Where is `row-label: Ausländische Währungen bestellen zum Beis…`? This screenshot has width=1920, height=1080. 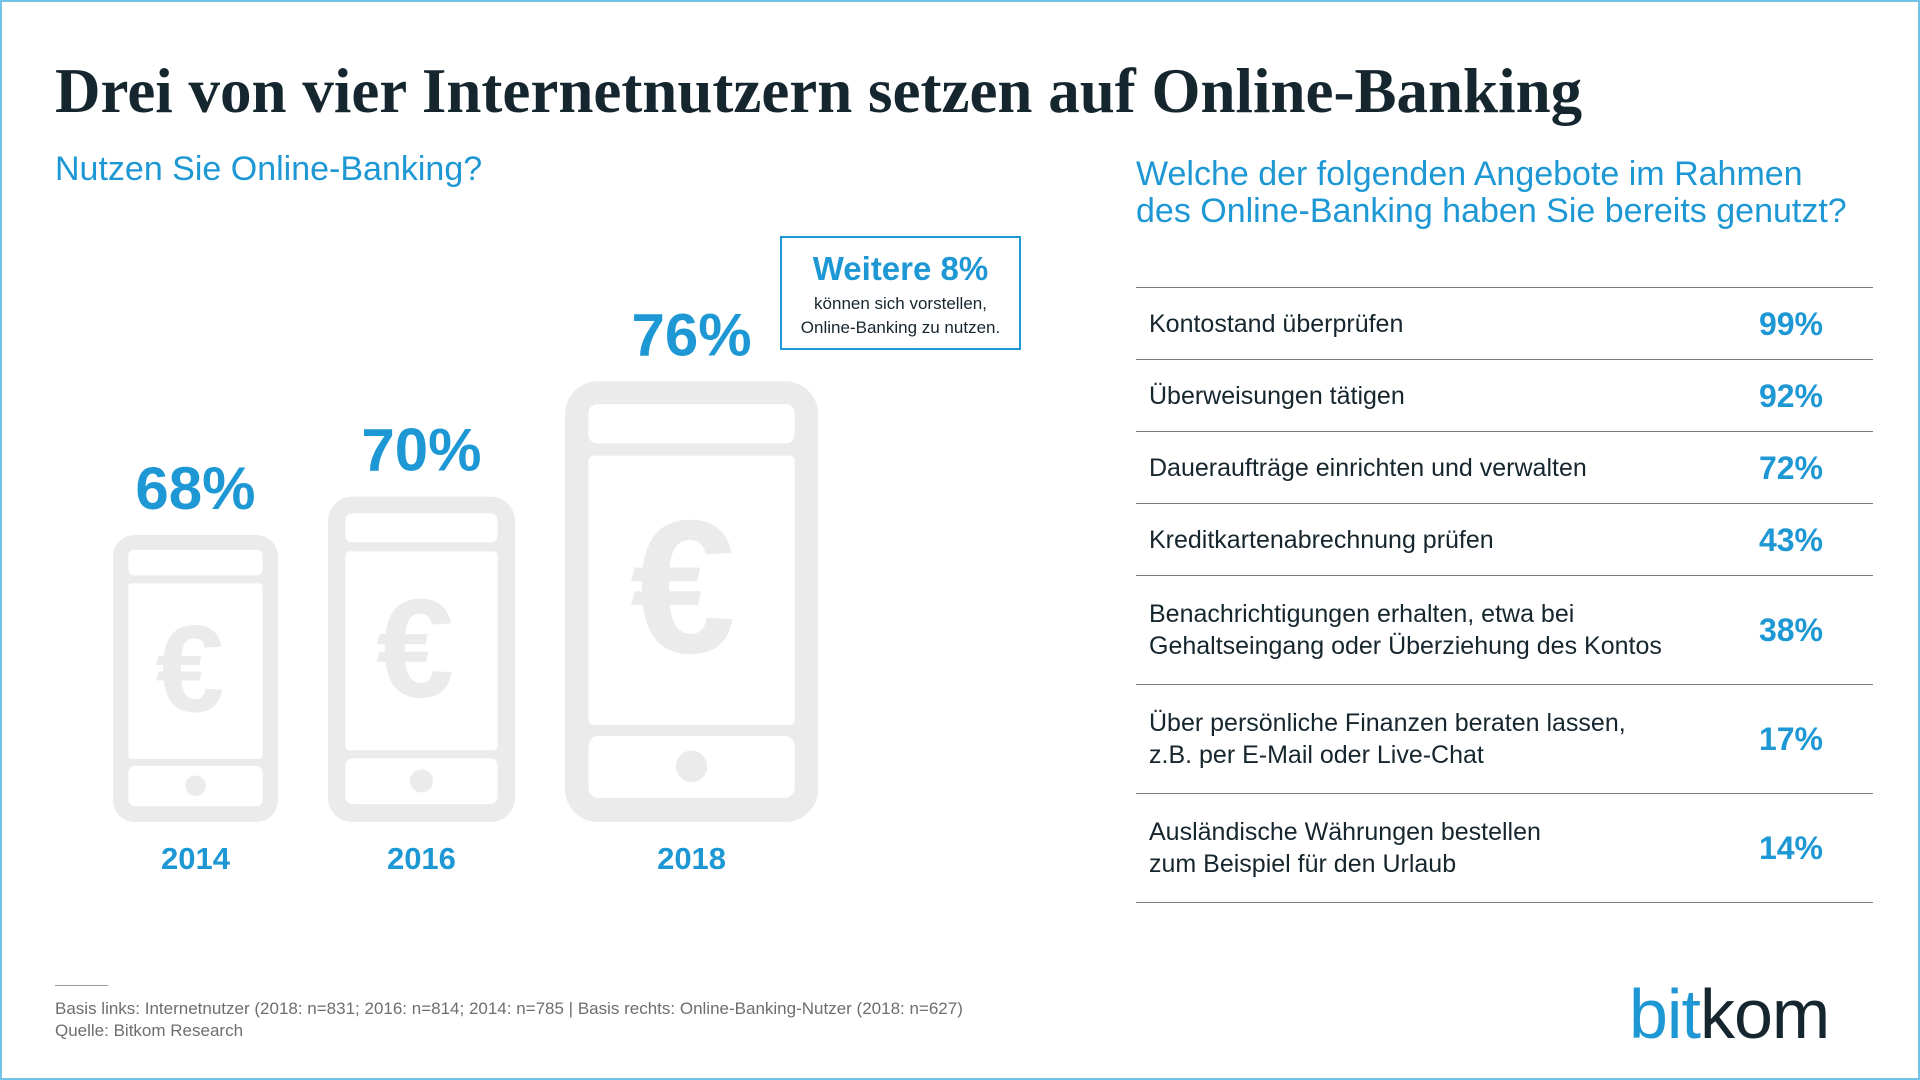
row-label: Ausländische Währungen bestellen zum Beis… is located at coordinates (1338, 848).